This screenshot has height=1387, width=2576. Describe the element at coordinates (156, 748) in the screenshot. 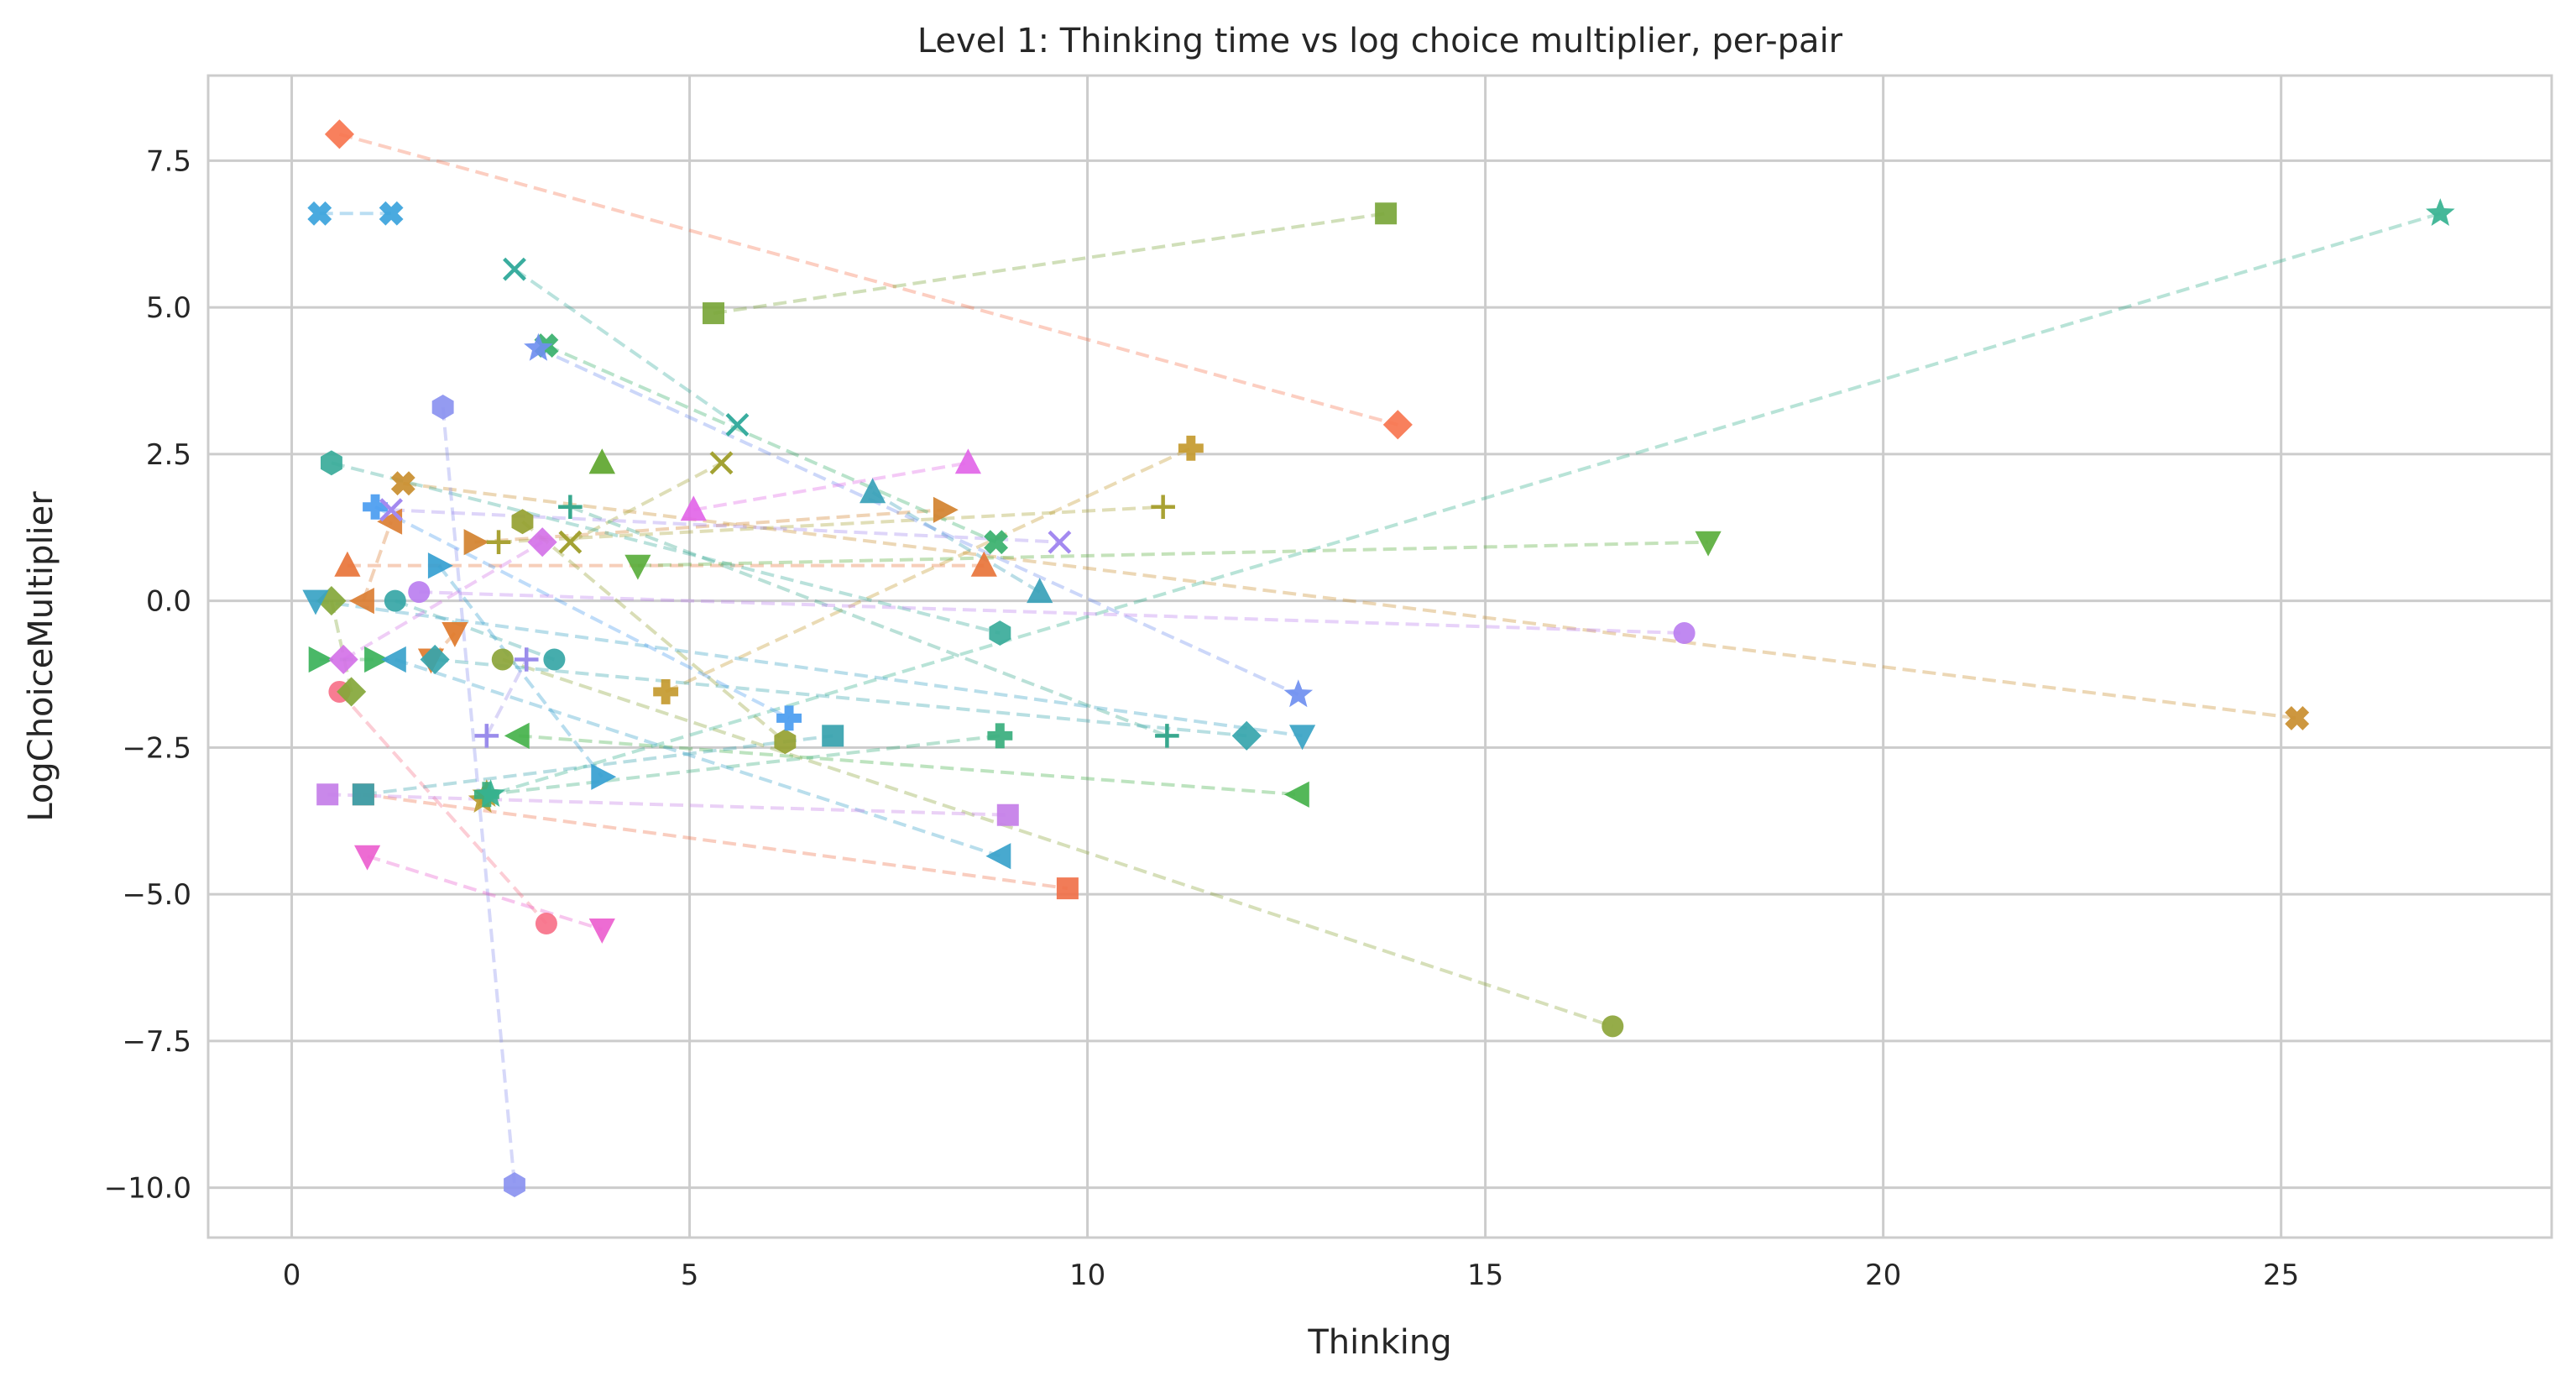

I see `y-tick-label: −2.5` at that location.